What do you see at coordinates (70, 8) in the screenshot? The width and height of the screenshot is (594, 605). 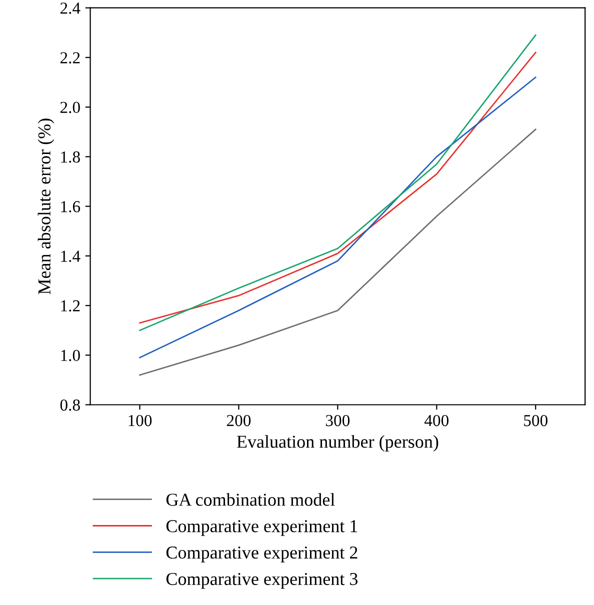 I see `y-tick-label: 2.4` at bounding box center [70, 8].